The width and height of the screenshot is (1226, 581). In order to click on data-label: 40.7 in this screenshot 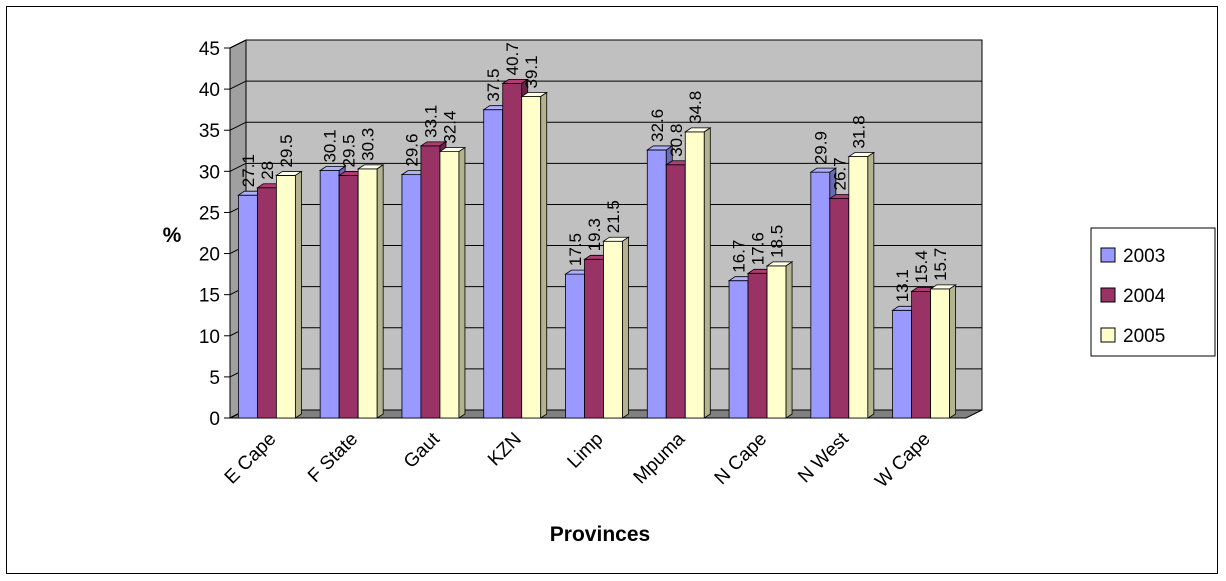, I will do `click(512, 58)`.